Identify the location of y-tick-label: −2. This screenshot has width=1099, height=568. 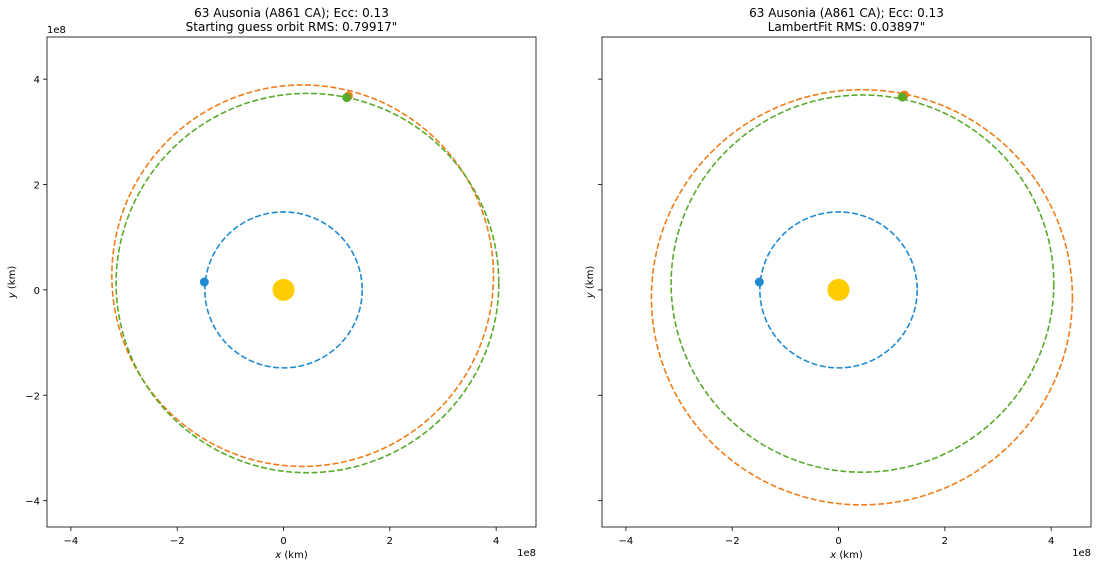
(32, 396).